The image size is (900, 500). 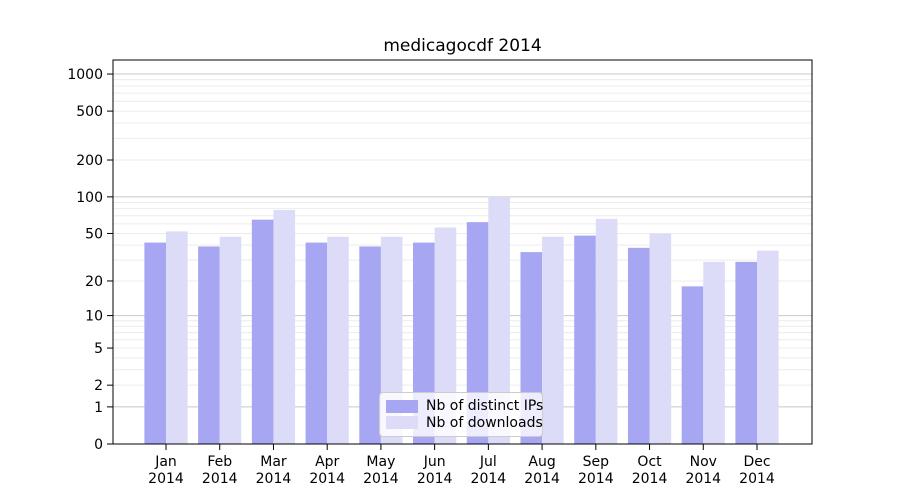 What do you see at coordinates (327, 462) in the screenshot?
I see `x-tick-label-month: Apr` at bounding box center [327, 462].